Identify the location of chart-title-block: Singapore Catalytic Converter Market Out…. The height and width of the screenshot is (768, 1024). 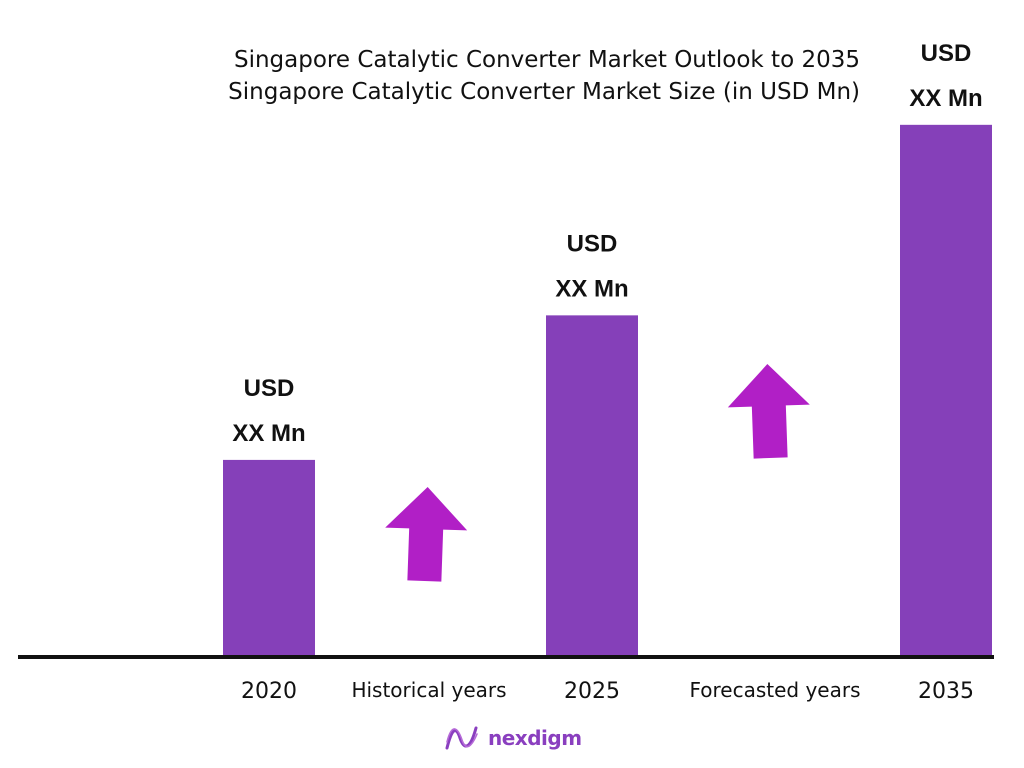
(460, 76).